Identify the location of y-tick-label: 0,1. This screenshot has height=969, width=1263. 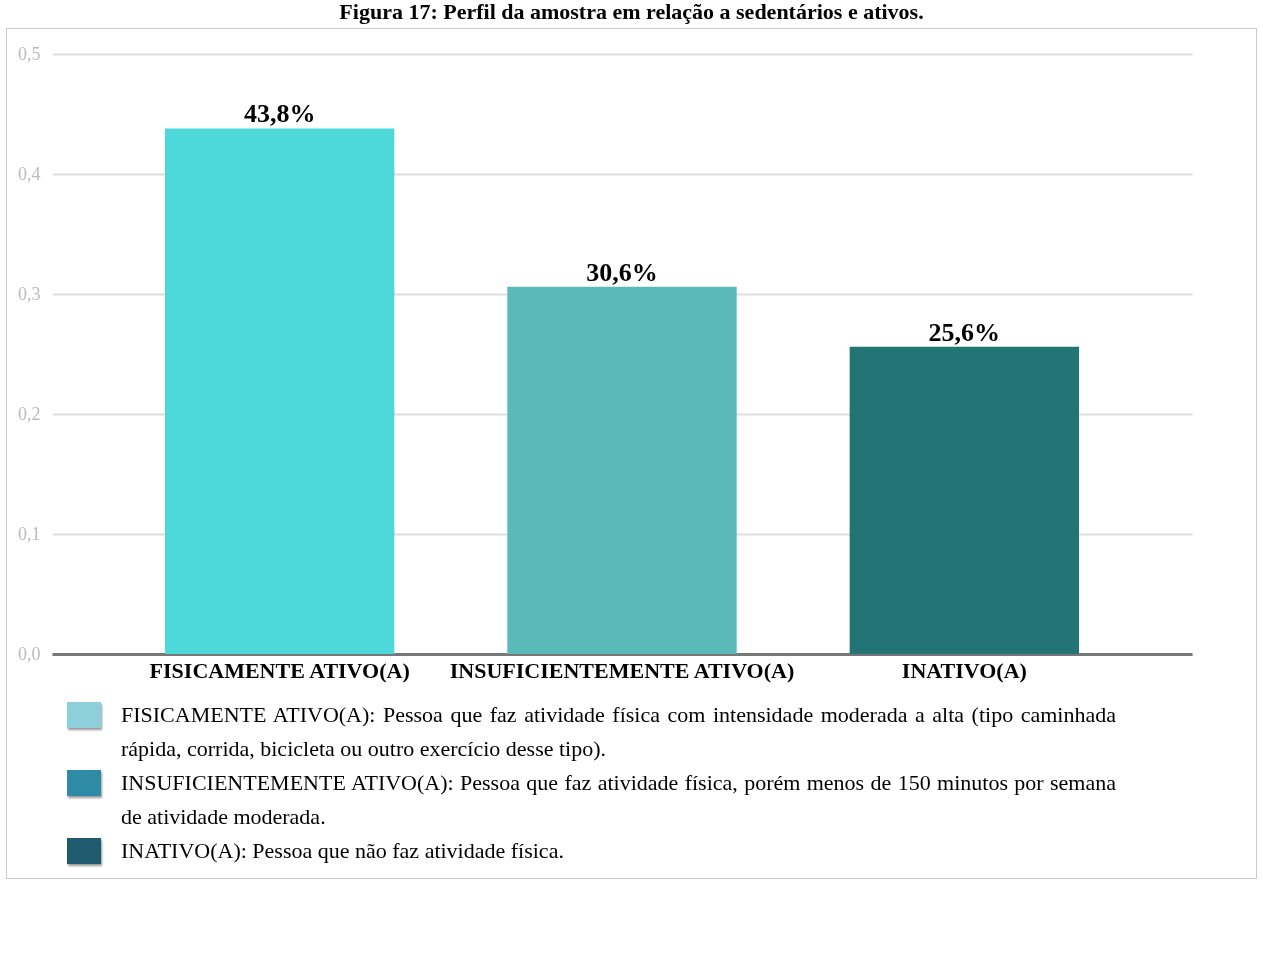
(29, 533).